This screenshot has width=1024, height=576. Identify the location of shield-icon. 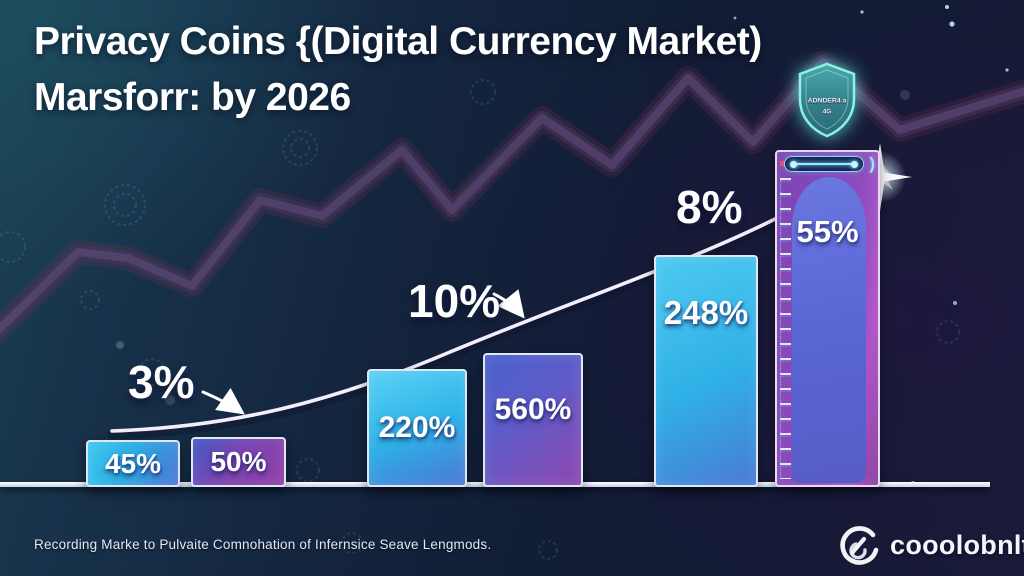
(827, 100).